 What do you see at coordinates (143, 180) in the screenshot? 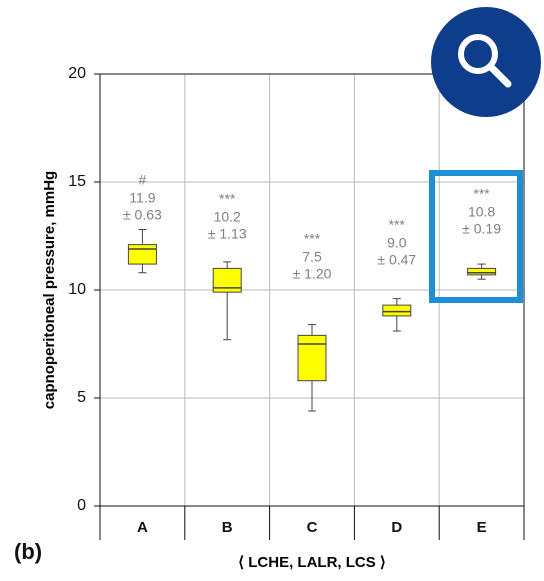
I see `significance-label: #` at bounding box center [143, 180].